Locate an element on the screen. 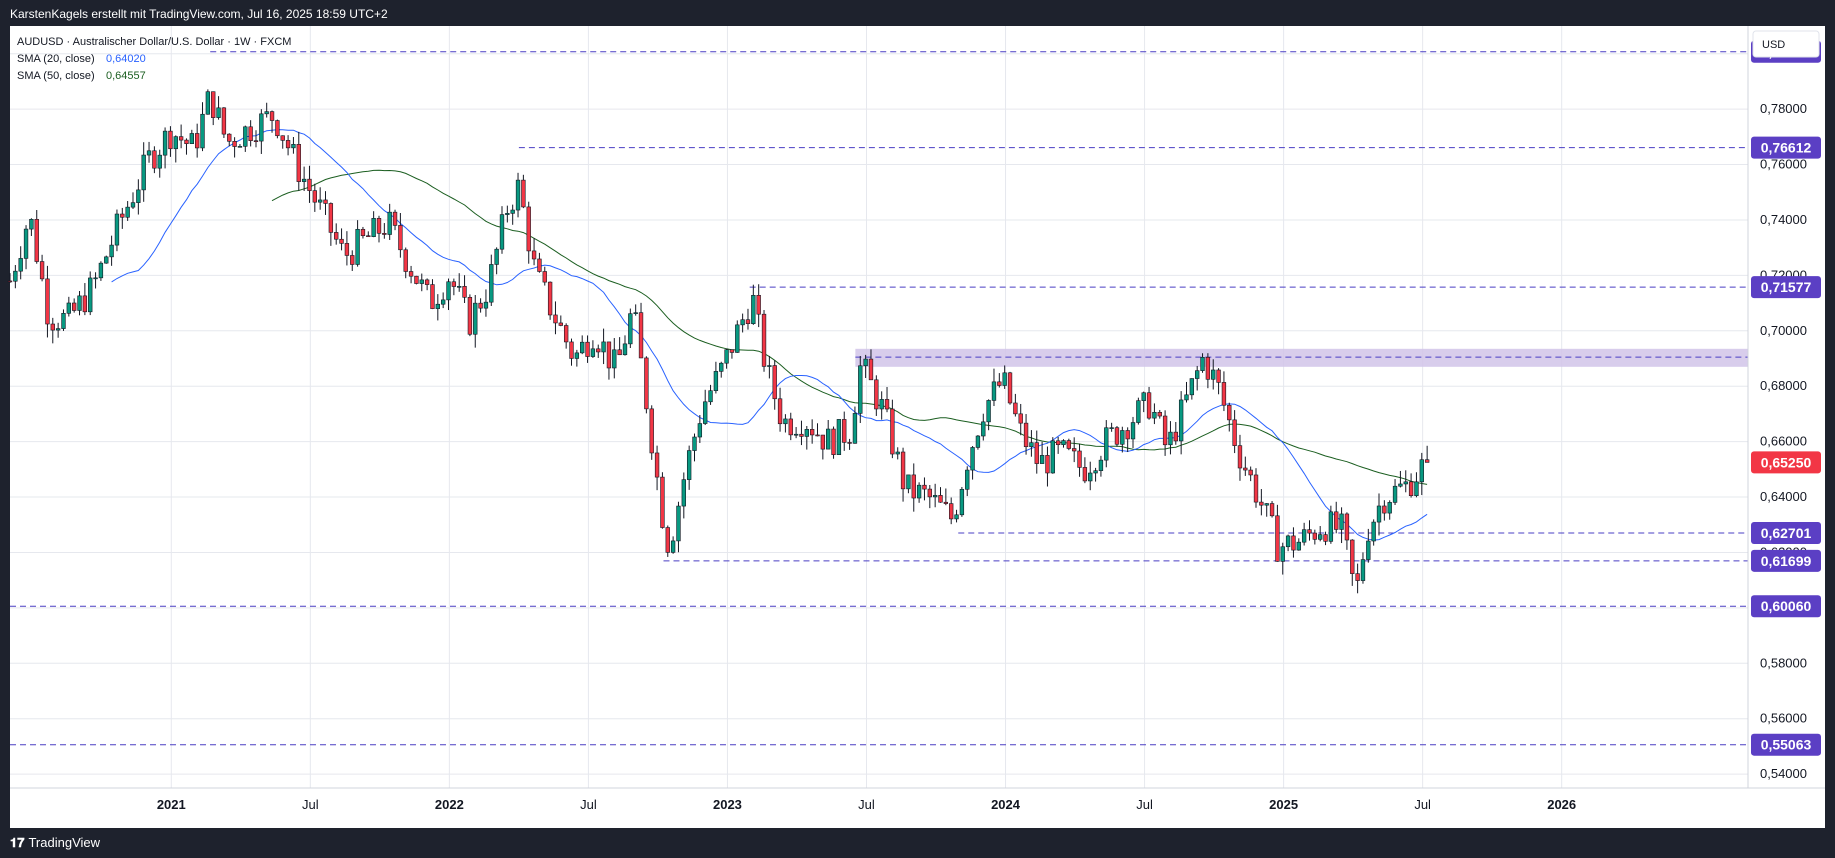  price-tick-label: 0,54000 is located at coordinates (1783, 773).